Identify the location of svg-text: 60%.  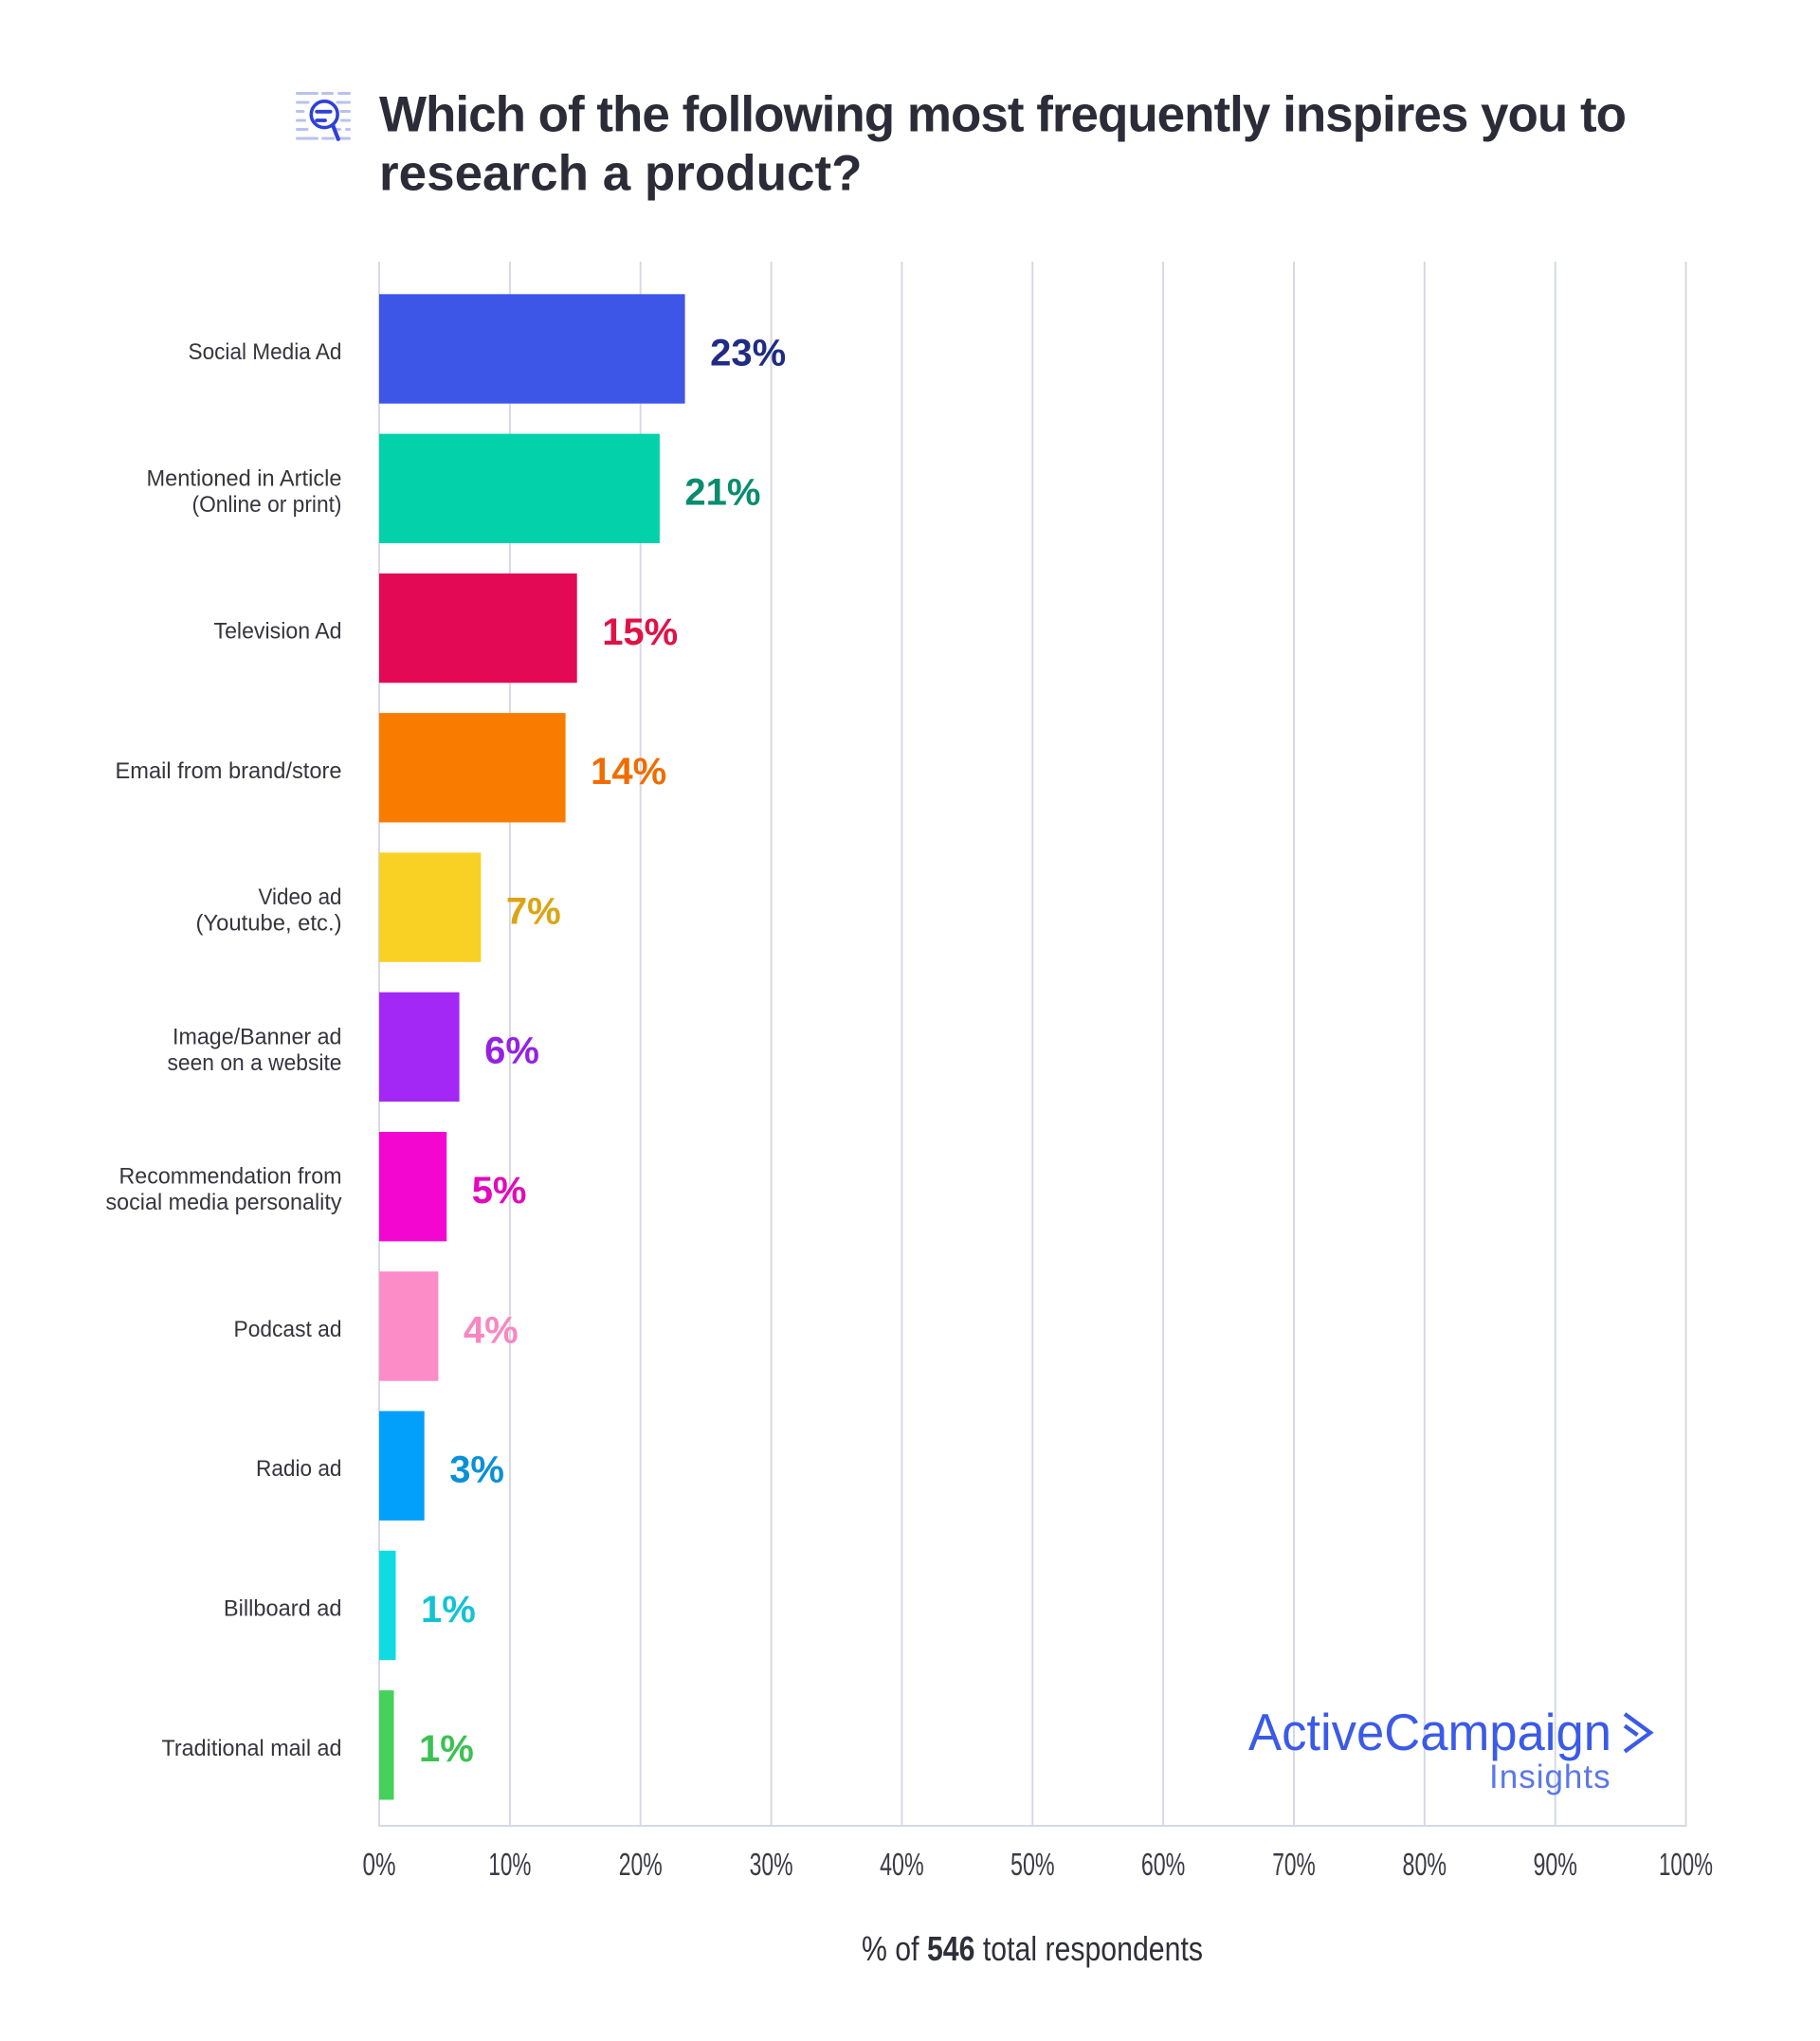
(1163, 1864).